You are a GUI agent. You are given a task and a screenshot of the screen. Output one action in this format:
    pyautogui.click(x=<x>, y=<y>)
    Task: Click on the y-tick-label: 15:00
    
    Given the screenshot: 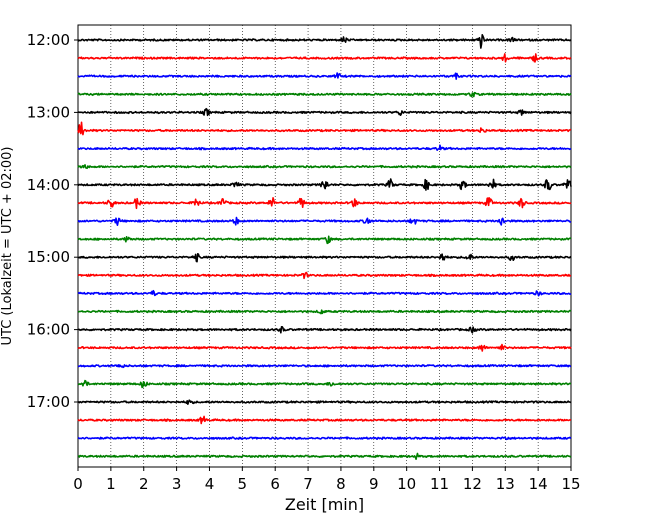 What is the action you would take?
    pyautogui.click(x=48, y=257)
    